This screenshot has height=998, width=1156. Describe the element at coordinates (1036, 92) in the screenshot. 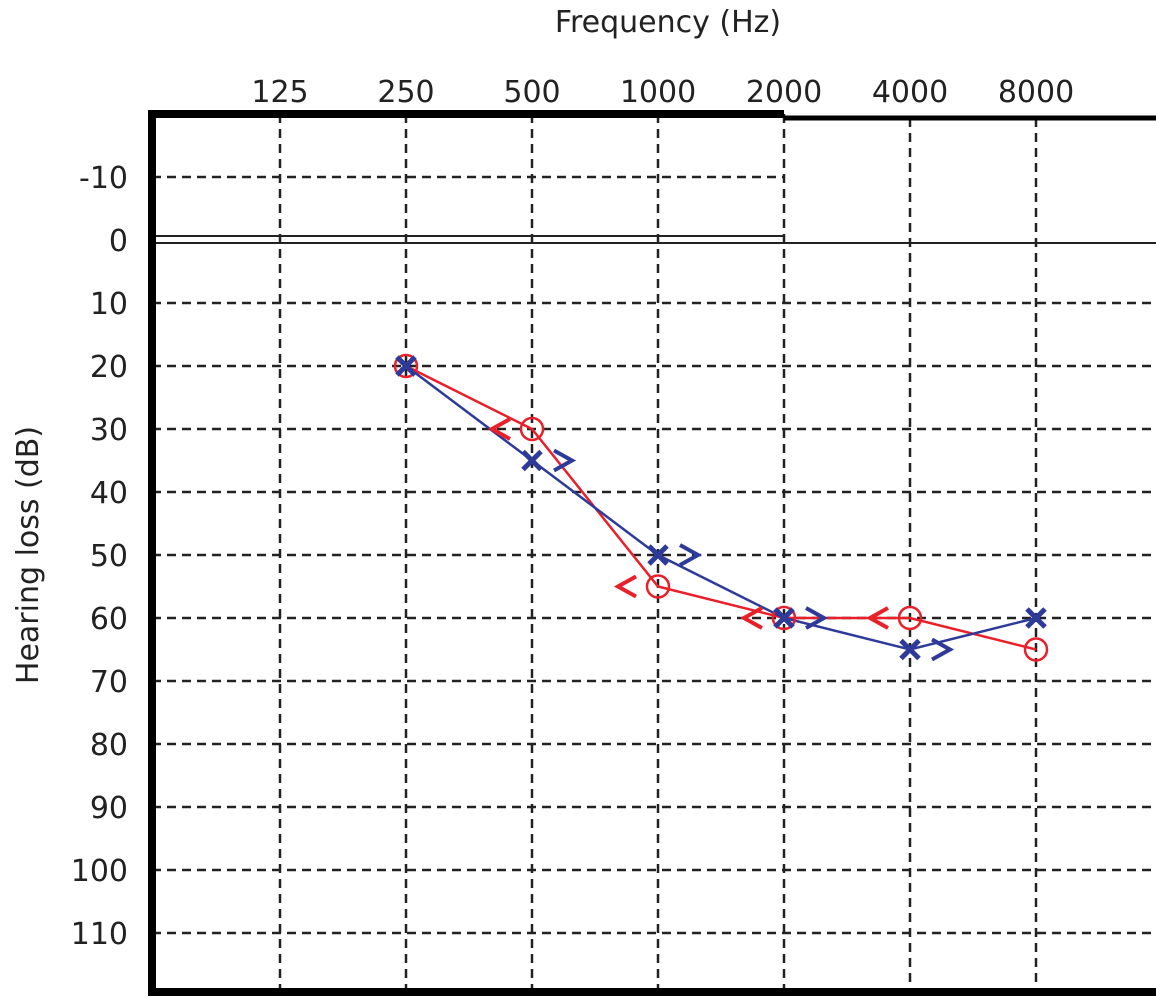

I see `x-tick-label: 8000` at that location.